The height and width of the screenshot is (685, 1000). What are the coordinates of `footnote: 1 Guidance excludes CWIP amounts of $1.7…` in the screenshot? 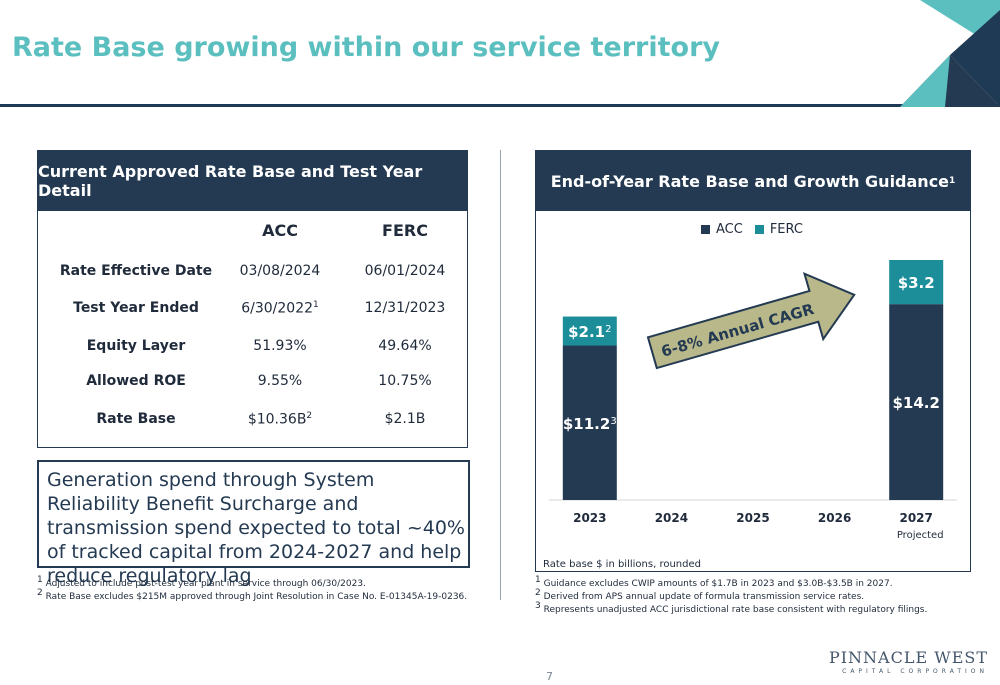 It's located at (714, 582).